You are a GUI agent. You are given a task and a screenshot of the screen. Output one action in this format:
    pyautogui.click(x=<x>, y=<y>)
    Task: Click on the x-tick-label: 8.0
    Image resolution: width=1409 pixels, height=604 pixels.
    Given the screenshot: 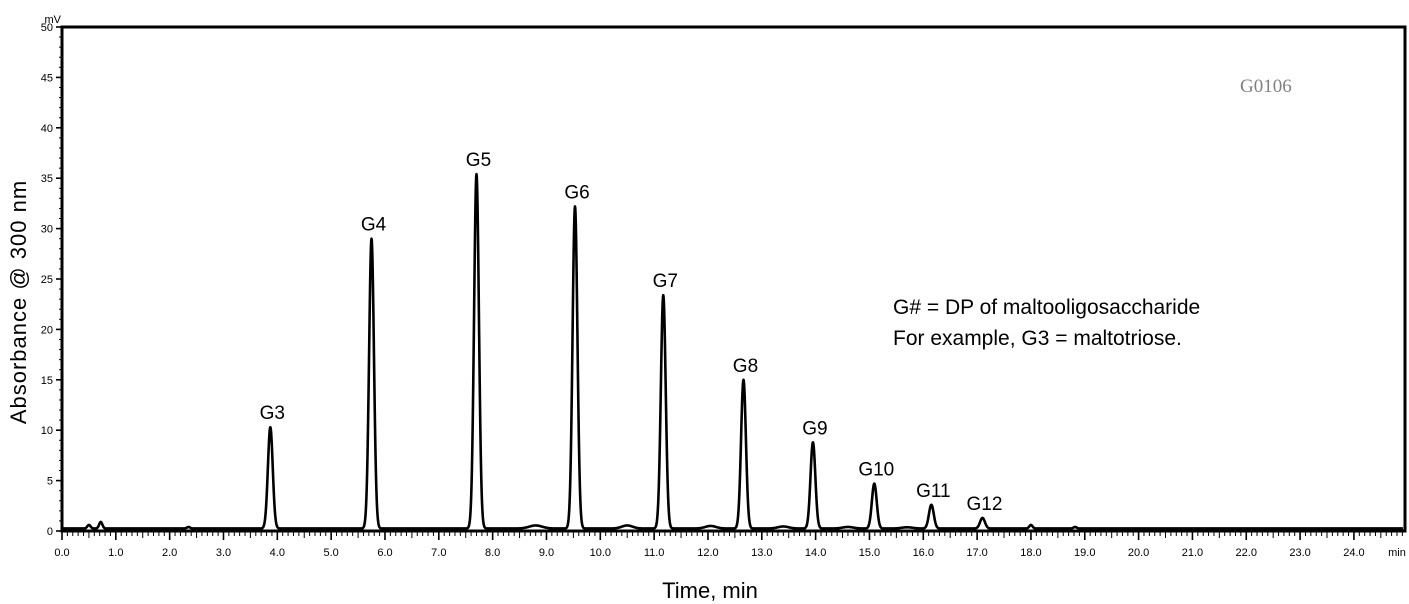 What is the action you would take?
    pyautogui.click(x=492, y=553)
    